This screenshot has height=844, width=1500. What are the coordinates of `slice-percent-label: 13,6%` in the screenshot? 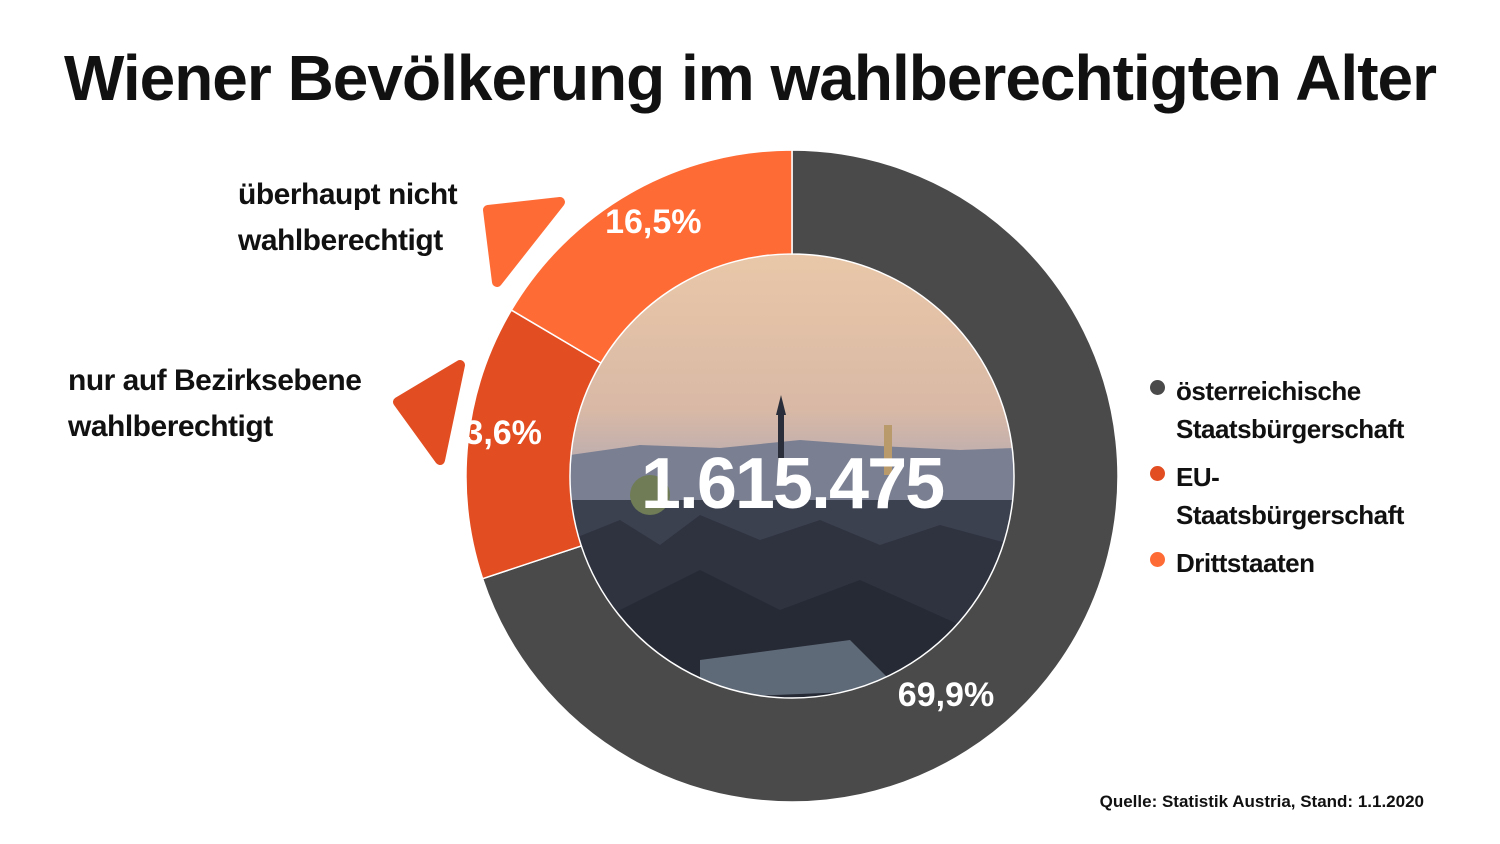 It's located at (494, 433).